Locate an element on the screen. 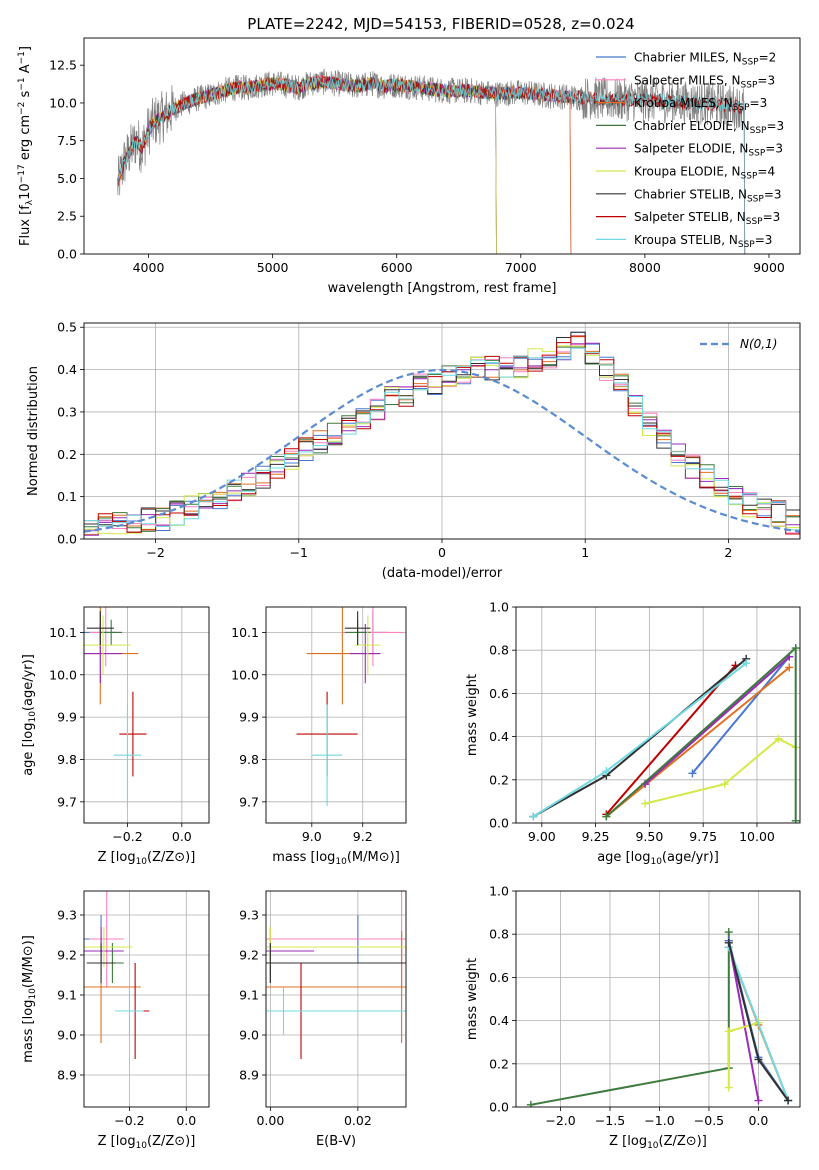 The image size is (819, 1170). y-tick-label: 9.3 is located at coordinates (249, 915).